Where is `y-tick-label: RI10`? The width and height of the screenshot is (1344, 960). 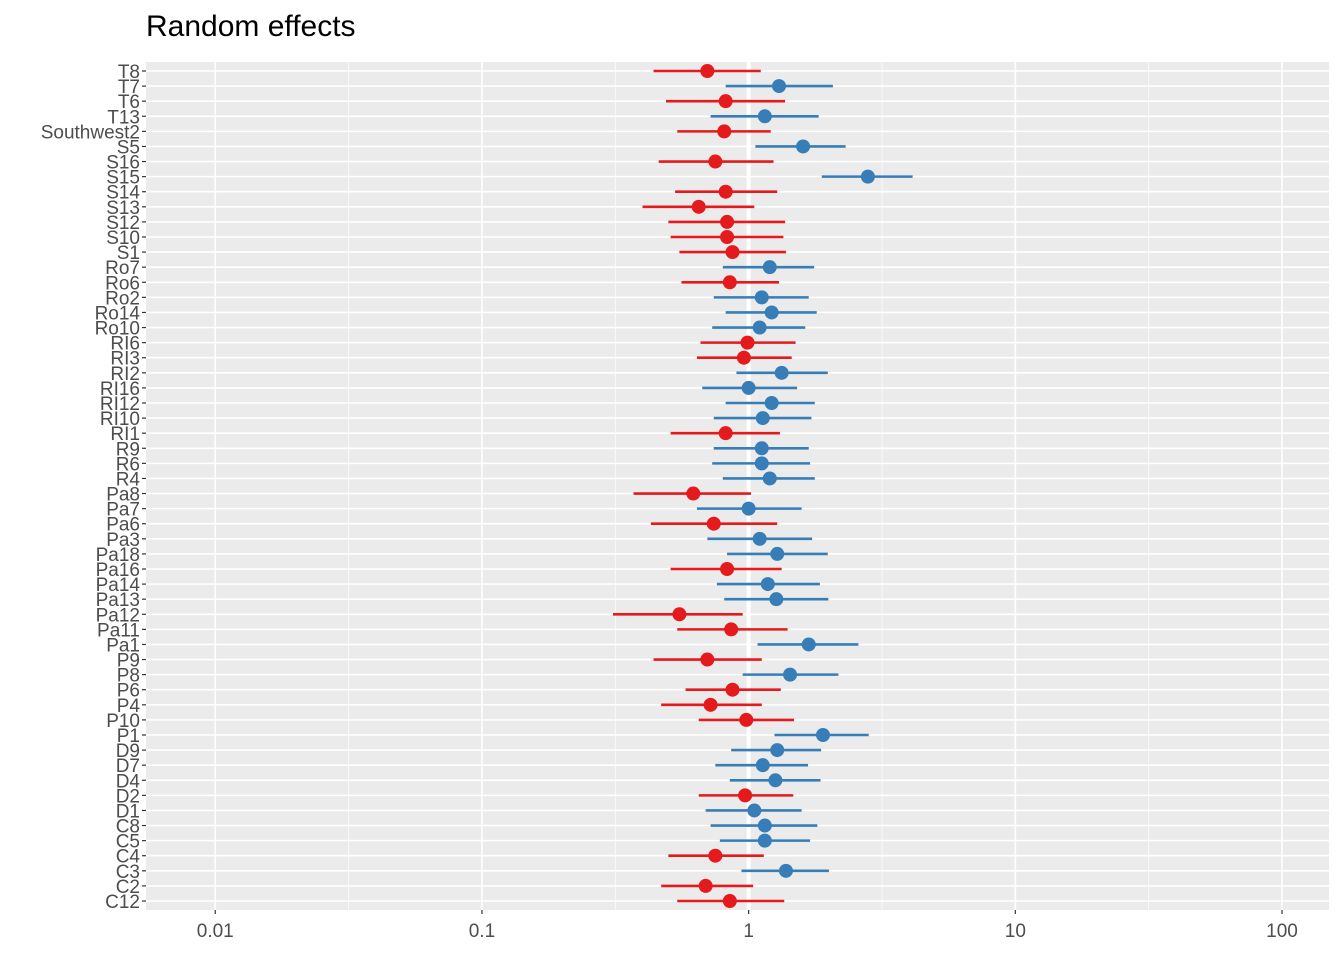
y-tick-label: RI10 is located at coordinates (120, 419).